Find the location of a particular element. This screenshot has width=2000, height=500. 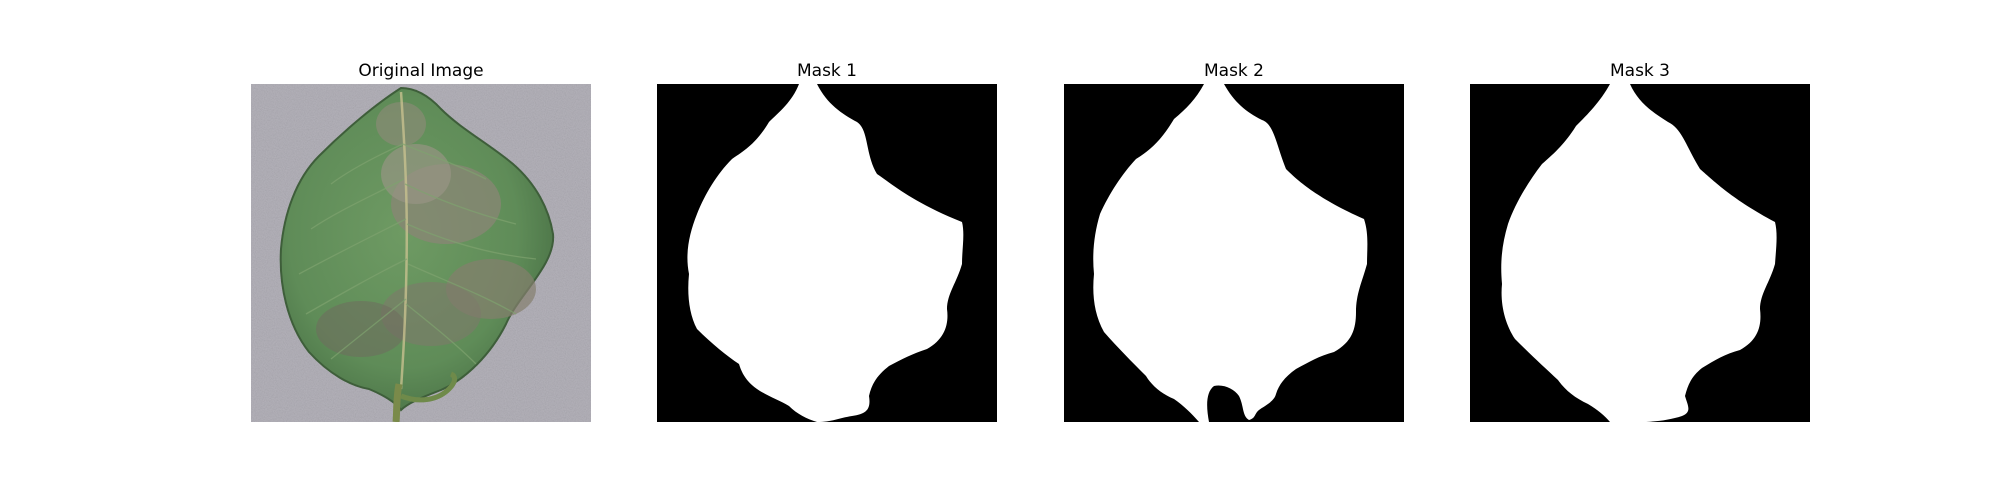

panel-title: Mask 2 is located at coordinates (1233, 71).